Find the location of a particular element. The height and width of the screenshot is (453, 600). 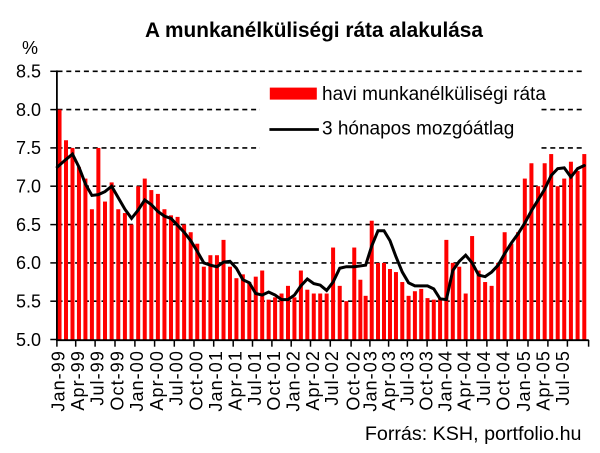

svg-text: Forrás: KSH, portfolio.hu is located at coordinates (473, 434).